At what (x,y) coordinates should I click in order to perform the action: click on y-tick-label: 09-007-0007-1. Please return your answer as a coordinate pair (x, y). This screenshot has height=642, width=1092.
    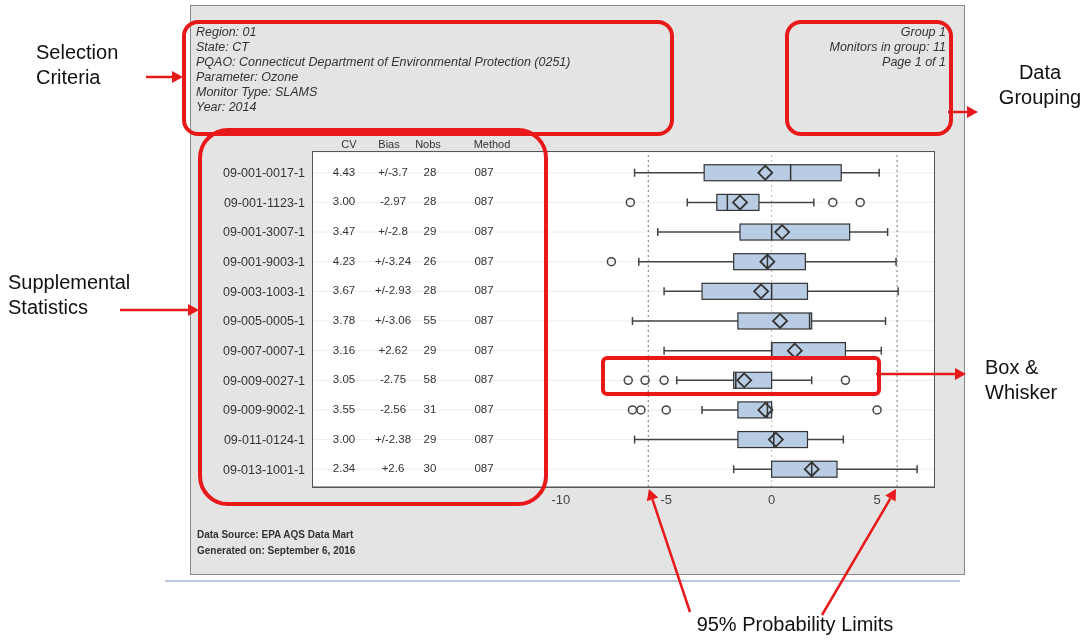
    Looking at the image, I should click on (264, 351).